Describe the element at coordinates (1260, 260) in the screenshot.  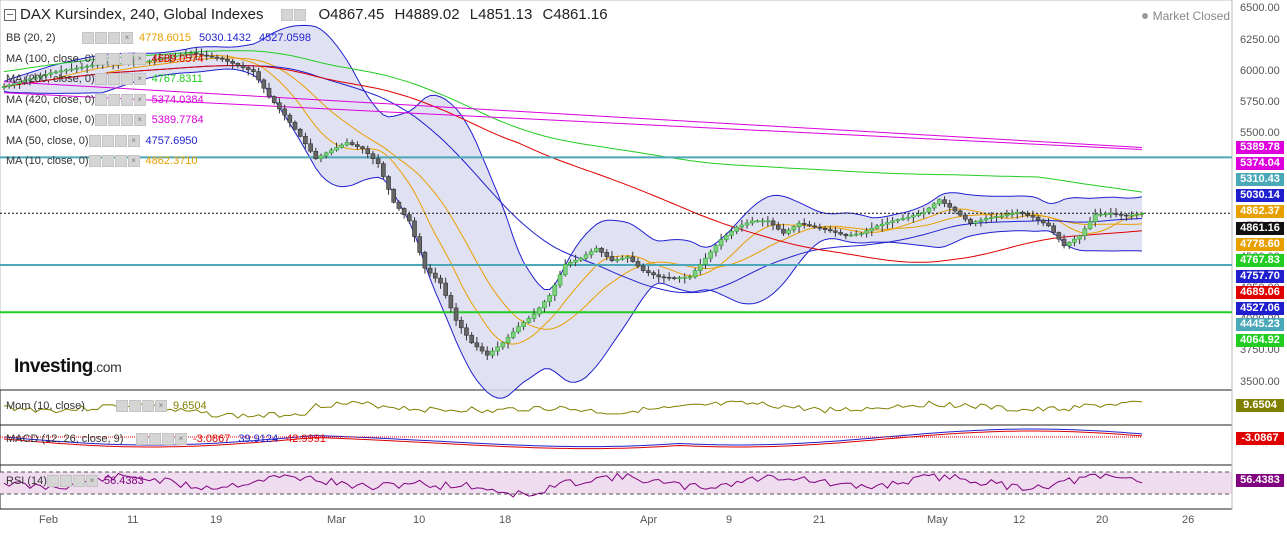
I see `price-tag: 4767.83` at that location.